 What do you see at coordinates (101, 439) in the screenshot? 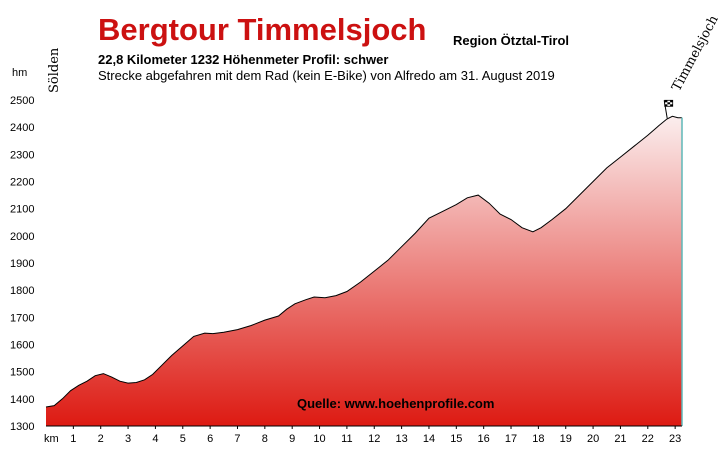
I see `x-tick-label: 2` at bounding box center [101, 439].